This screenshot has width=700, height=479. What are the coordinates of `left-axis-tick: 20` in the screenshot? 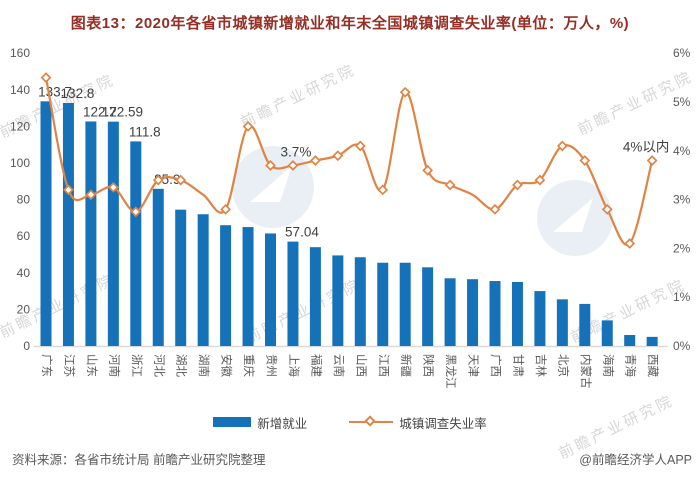 It's located at (24, 309).